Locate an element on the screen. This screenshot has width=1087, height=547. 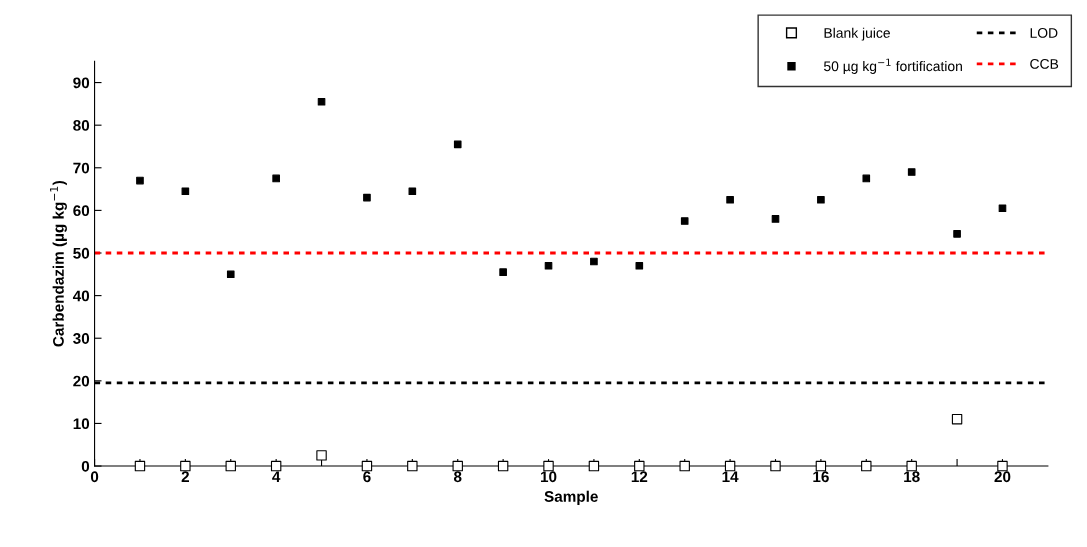
x-axis-title: Sample is located at coordinates (571, 497).